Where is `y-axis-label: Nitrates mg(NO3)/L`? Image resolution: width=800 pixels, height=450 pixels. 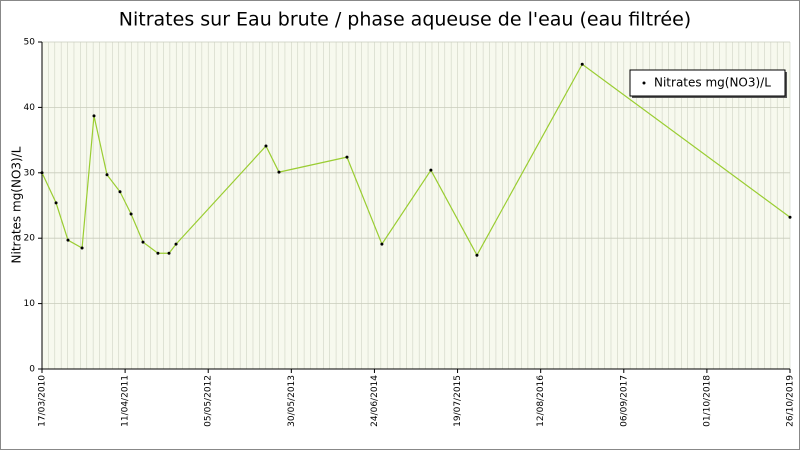
y-axis-label: Nitrates mg(NO3)/L is located at coordinates (17, 204).